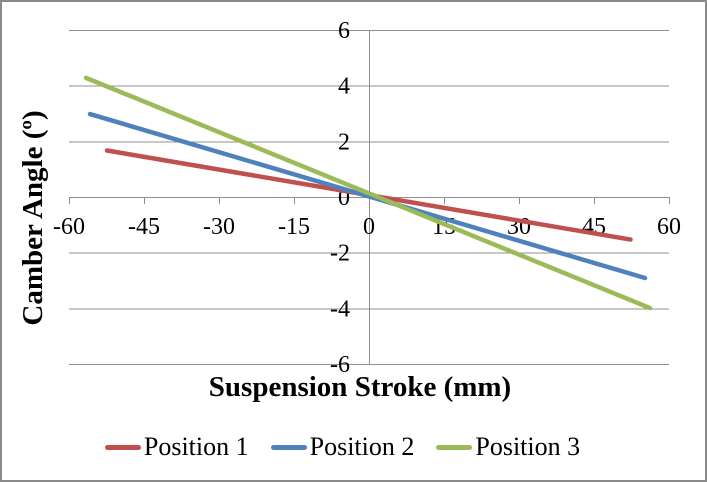 The image size is (707, 482). I want to click on x-tick-label--30: -30, so click(219, 227).